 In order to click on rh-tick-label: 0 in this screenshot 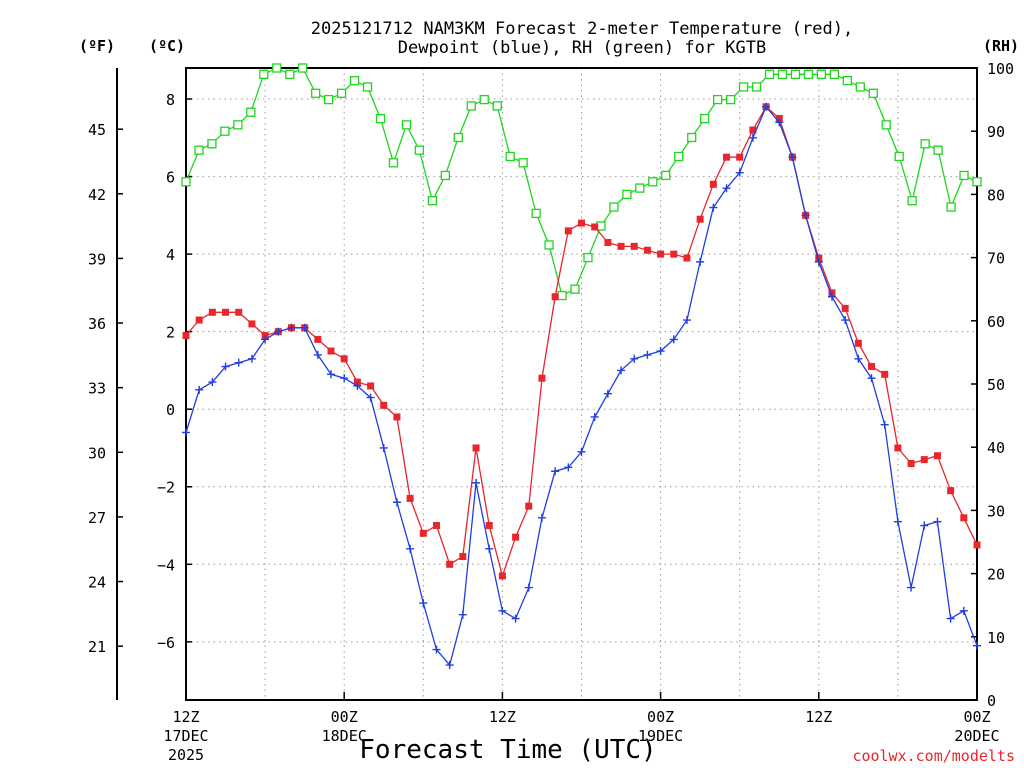, I will do `click(991, 701)`.